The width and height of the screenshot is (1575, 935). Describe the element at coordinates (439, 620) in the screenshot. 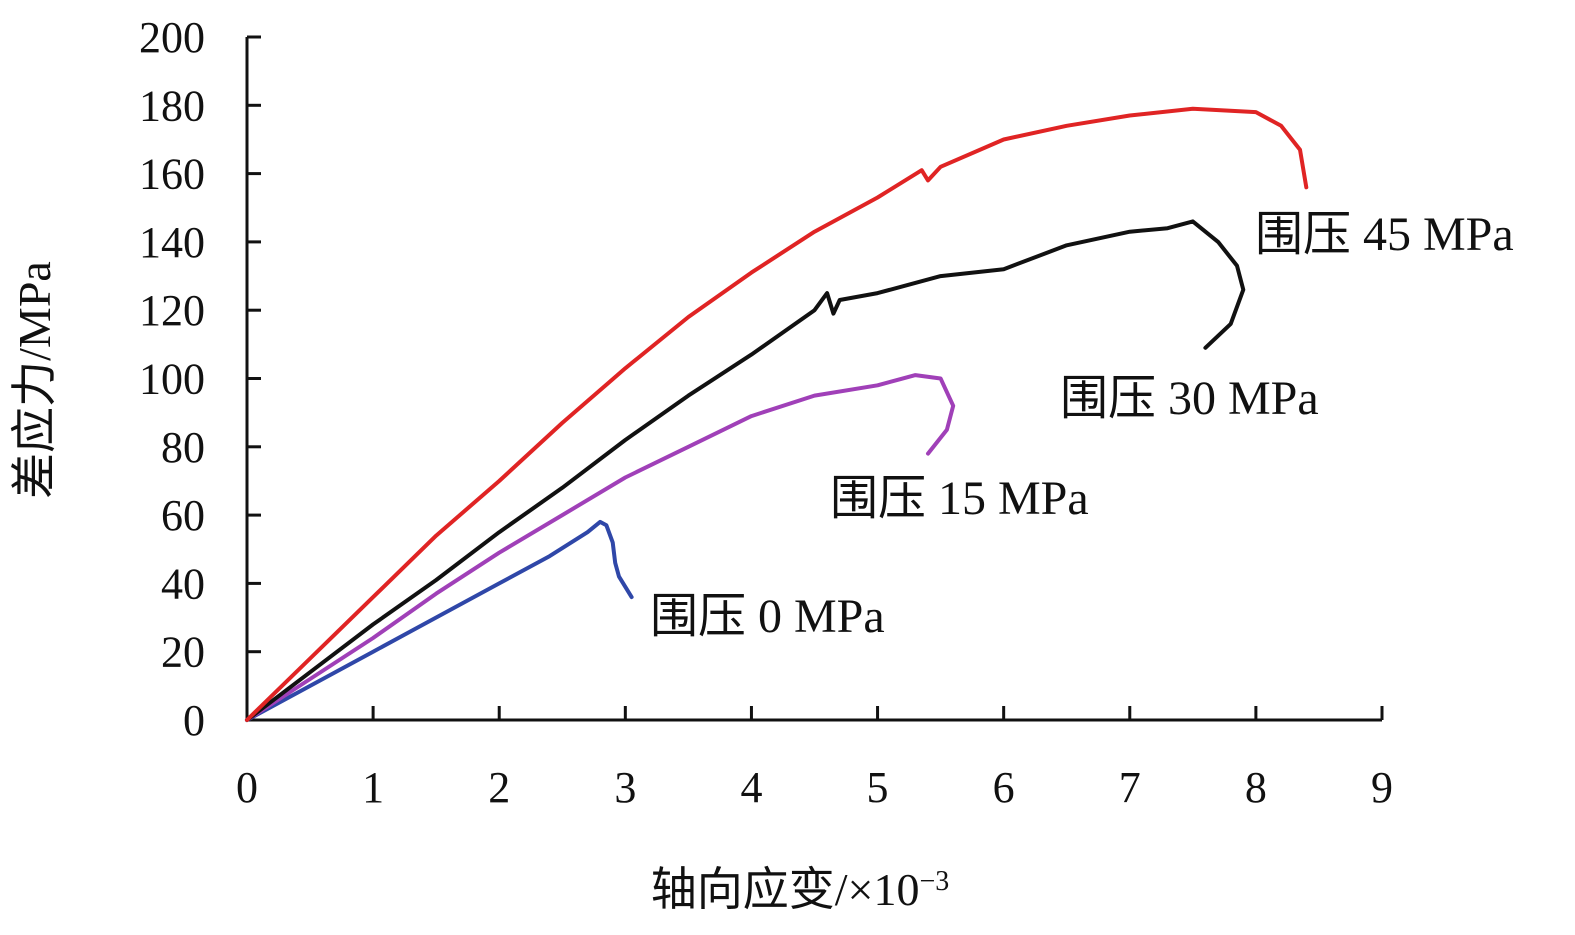

I see `series-line` at that location.